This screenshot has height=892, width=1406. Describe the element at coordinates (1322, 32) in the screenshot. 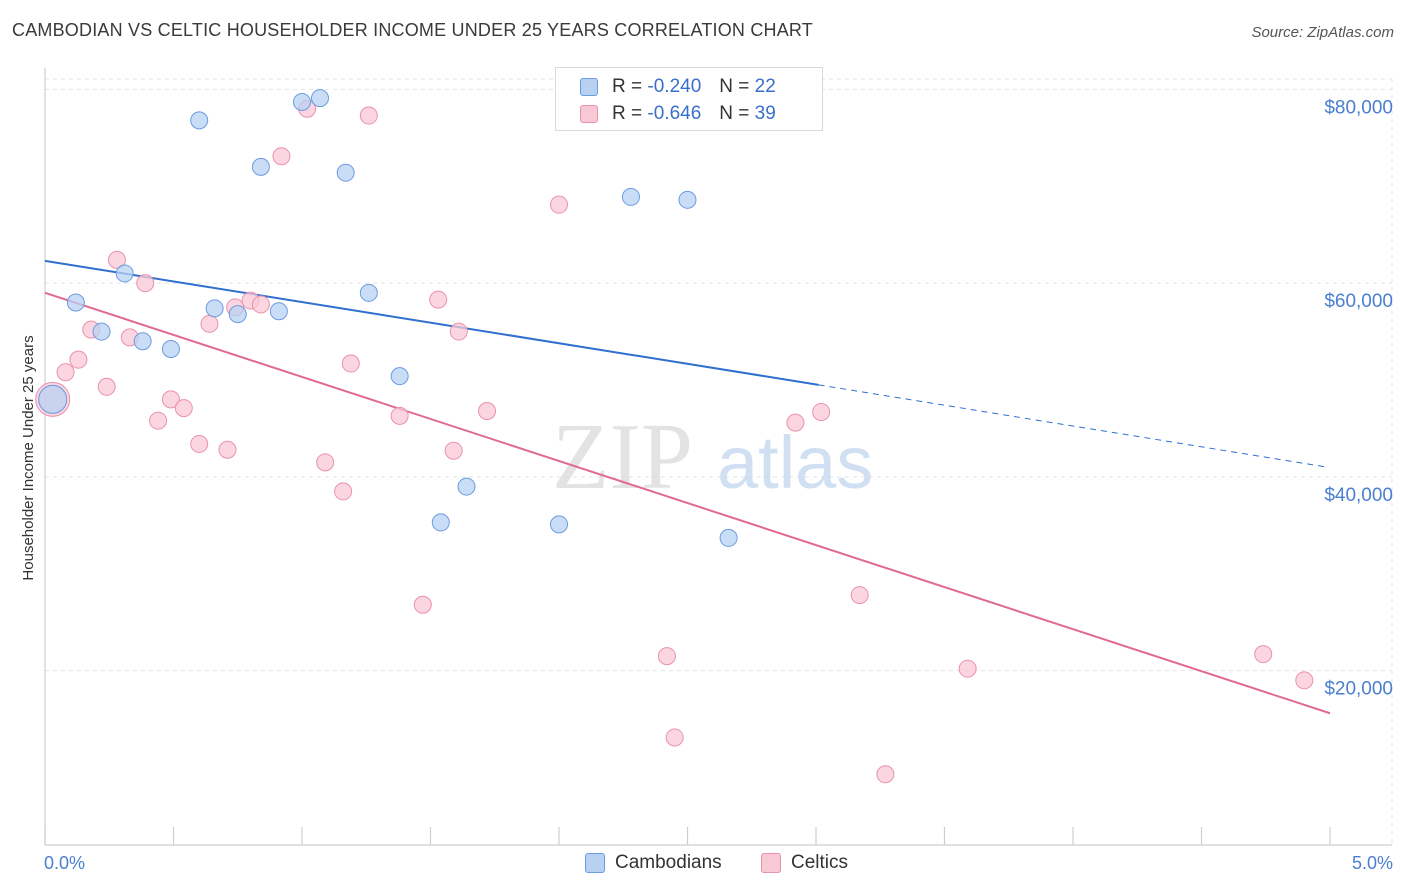

I see `source-label: Source: ZipAtlas.com` at that location.